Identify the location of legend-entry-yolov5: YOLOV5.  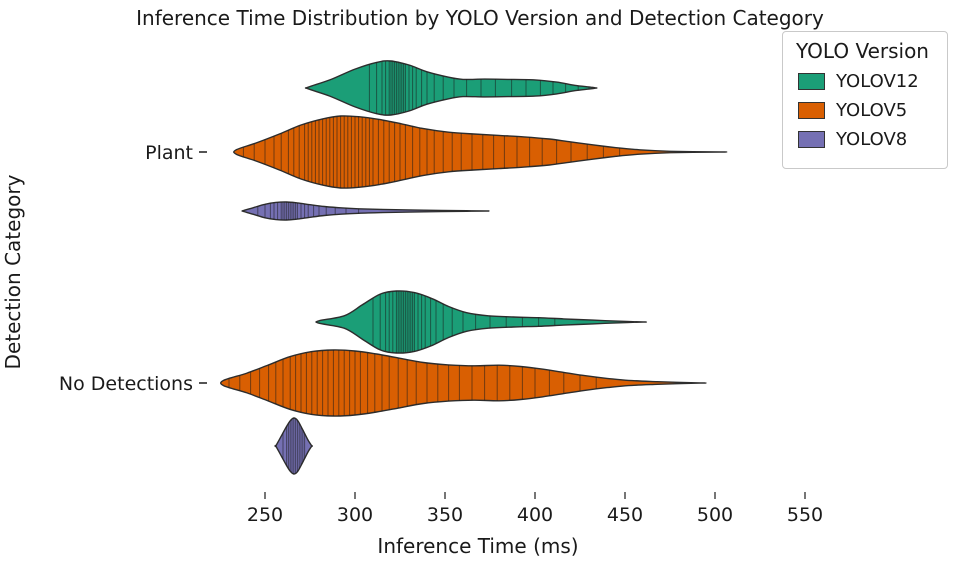
(863, 110).